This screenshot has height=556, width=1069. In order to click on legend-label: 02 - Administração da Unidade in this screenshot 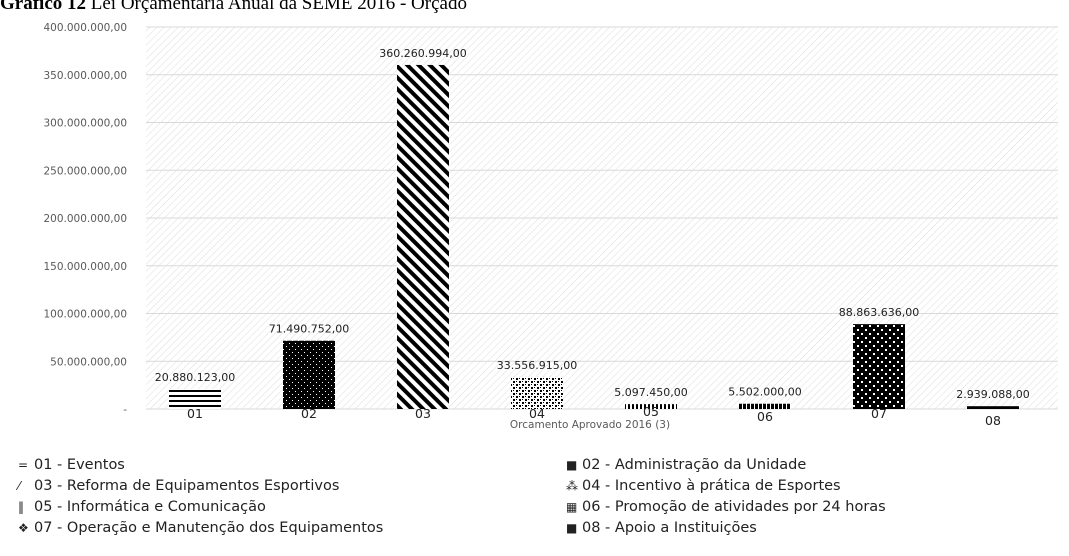, I will do `click(694, 465)`.